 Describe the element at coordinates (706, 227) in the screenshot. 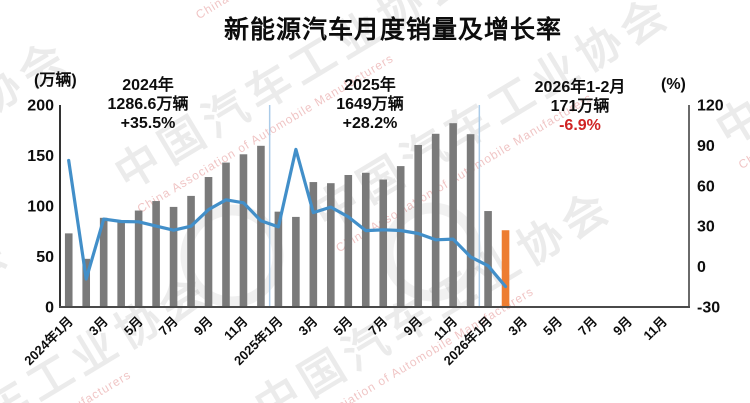

I see `right-axis-tick-label: 30` at that location.